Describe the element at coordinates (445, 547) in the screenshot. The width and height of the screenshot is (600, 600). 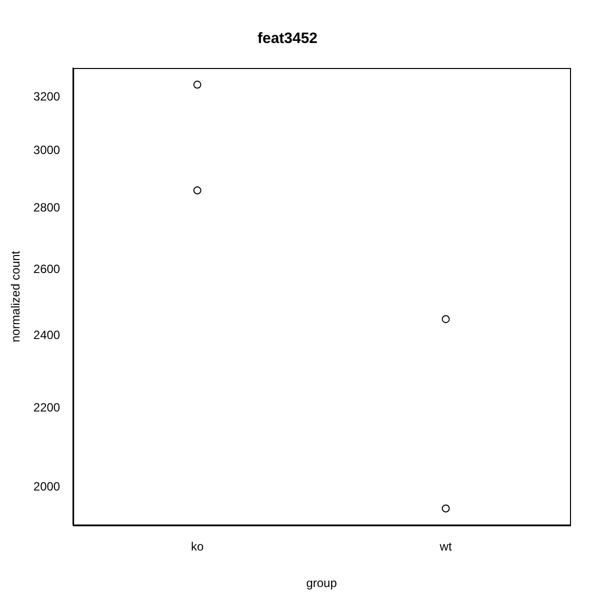
I see `x-tick-label: wt` at that location.